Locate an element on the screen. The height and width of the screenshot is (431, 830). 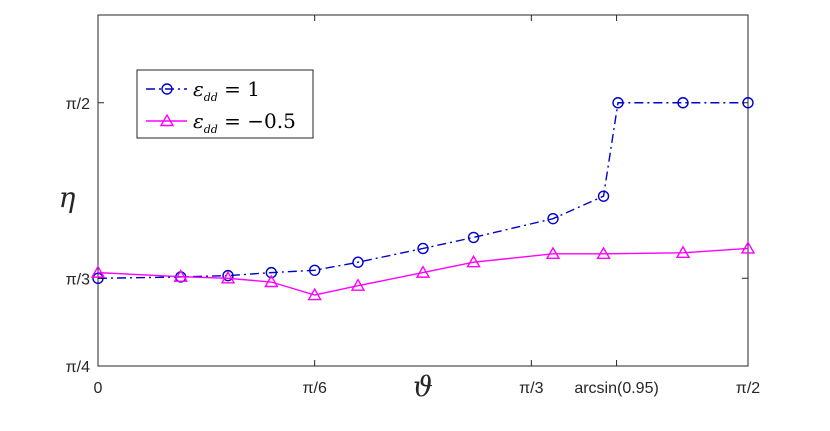
legend-box is located at coordinates (225, 104).